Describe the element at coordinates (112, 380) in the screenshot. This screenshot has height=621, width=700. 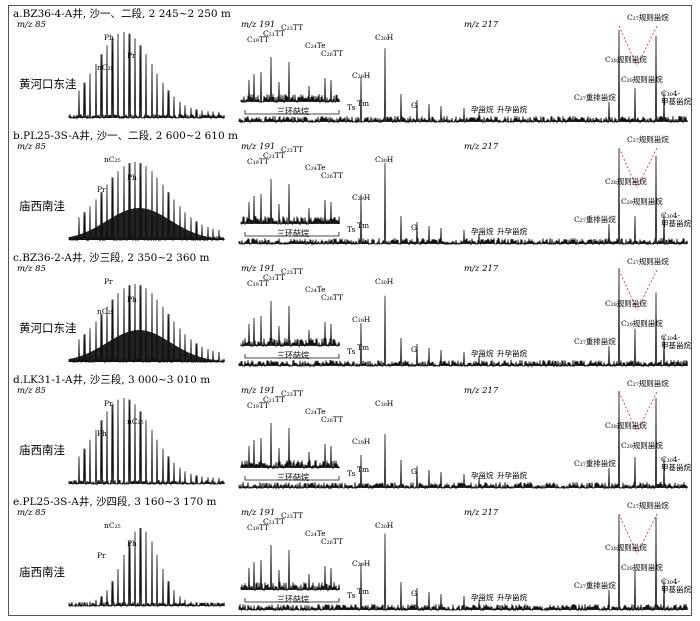
I see `panel-title: d.LK31-1-A井, 沙三段, 3 000~3 010 m` at that location.